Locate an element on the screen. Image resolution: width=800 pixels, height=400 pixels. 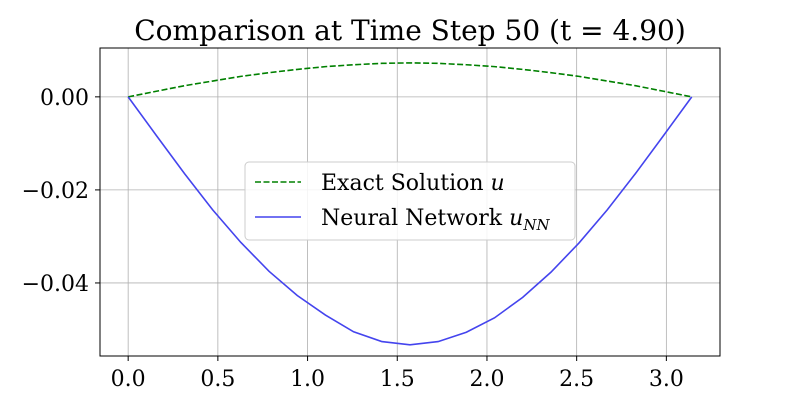
x-tick-label: 1.5 is located at coordinates (397, 379).